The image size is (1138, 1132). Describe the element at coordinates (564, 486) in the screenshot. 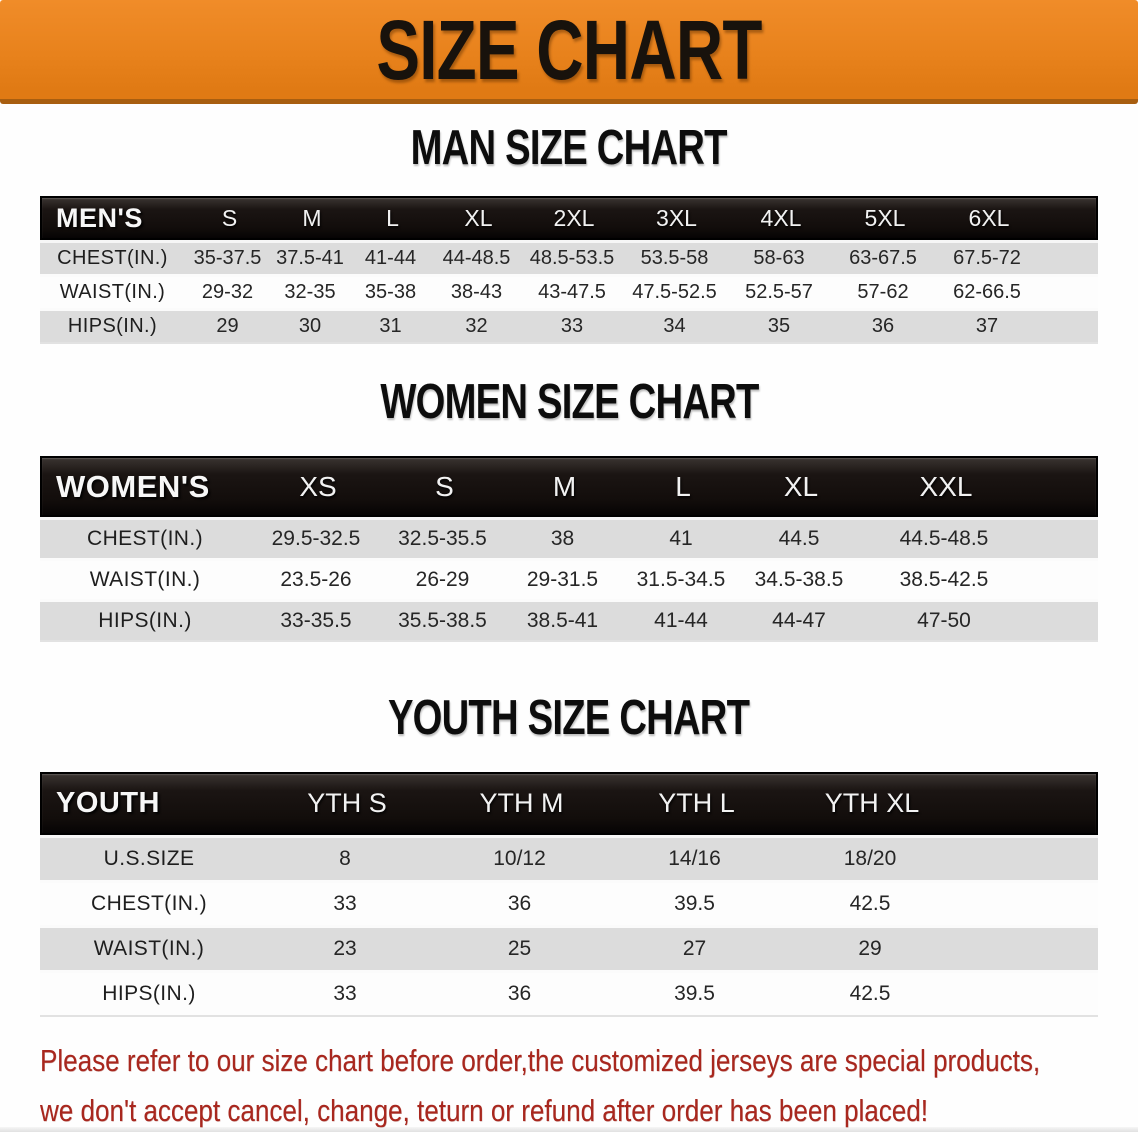

I see `column-header: M` at that location.